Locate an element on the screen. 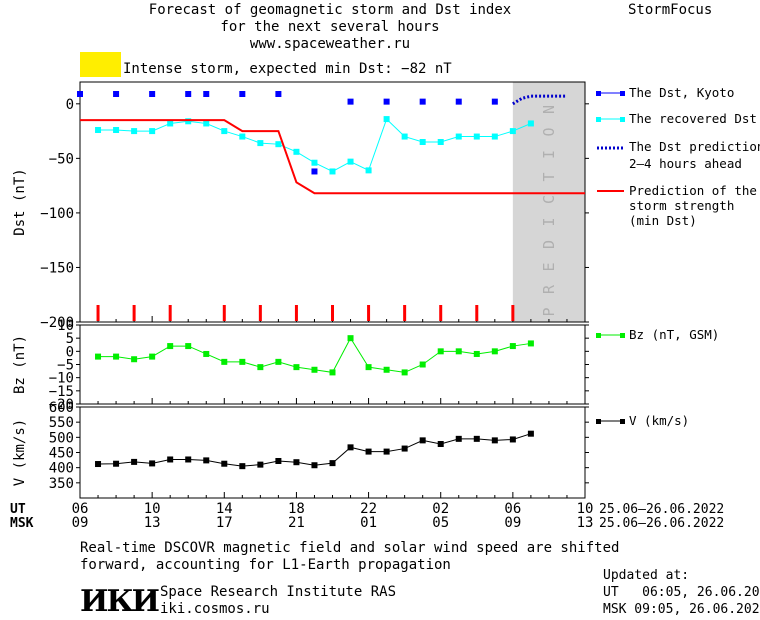 The image size is (760, 620). v-ytick-label: 450 is located at coordinates (61, 454).